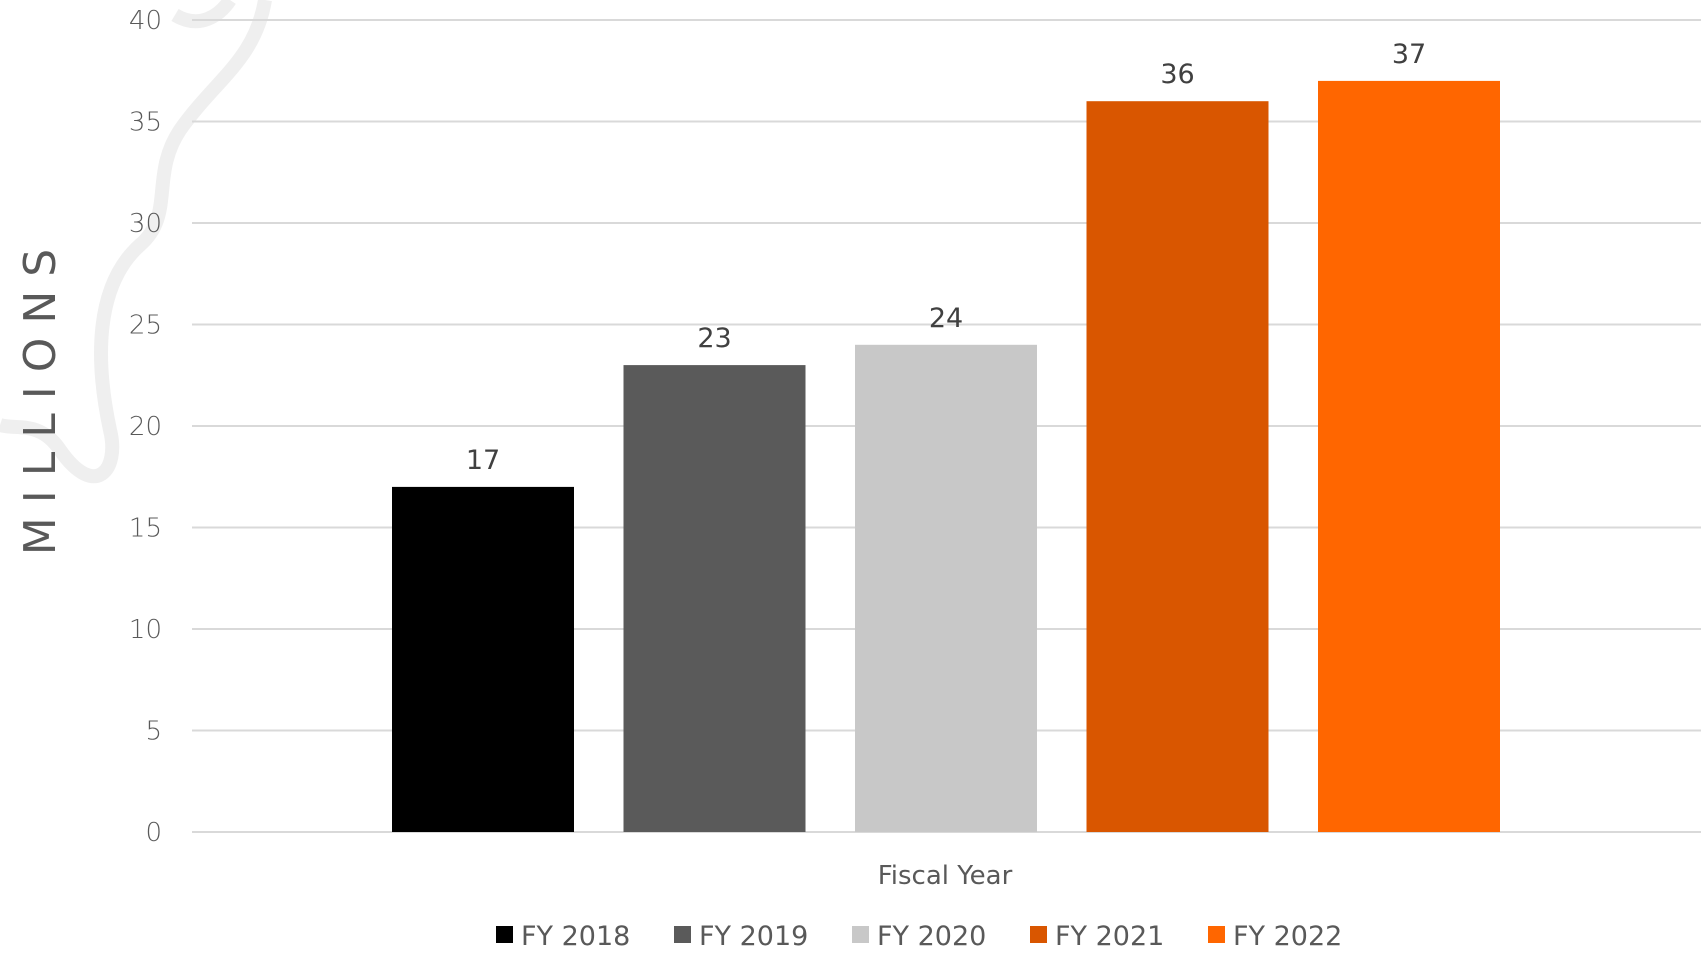 The height and width of the screenshot is (954, 1701). What do you see at coordinates (483, 460) in the screenshot?
I see `data-label: 17` at bounding box center [483, 460].